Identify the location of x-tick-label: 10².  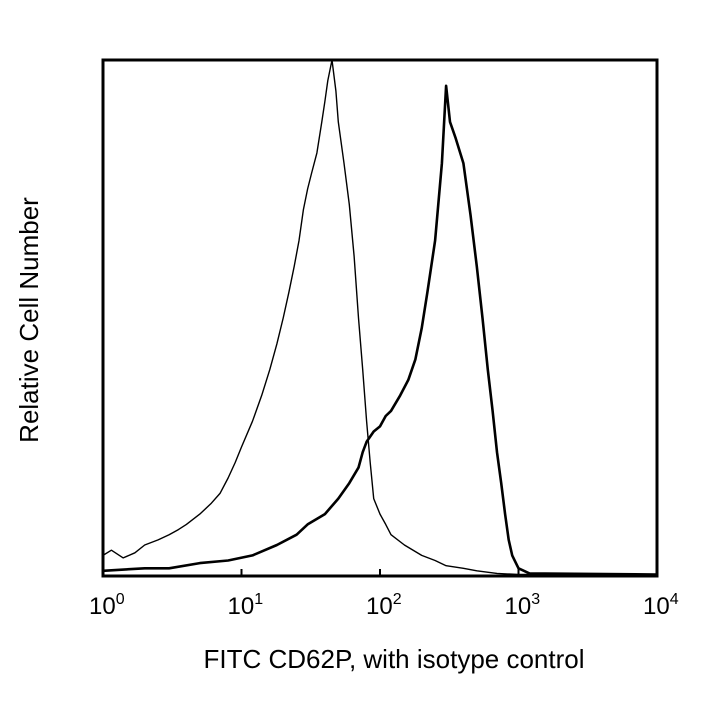
(384, 605).